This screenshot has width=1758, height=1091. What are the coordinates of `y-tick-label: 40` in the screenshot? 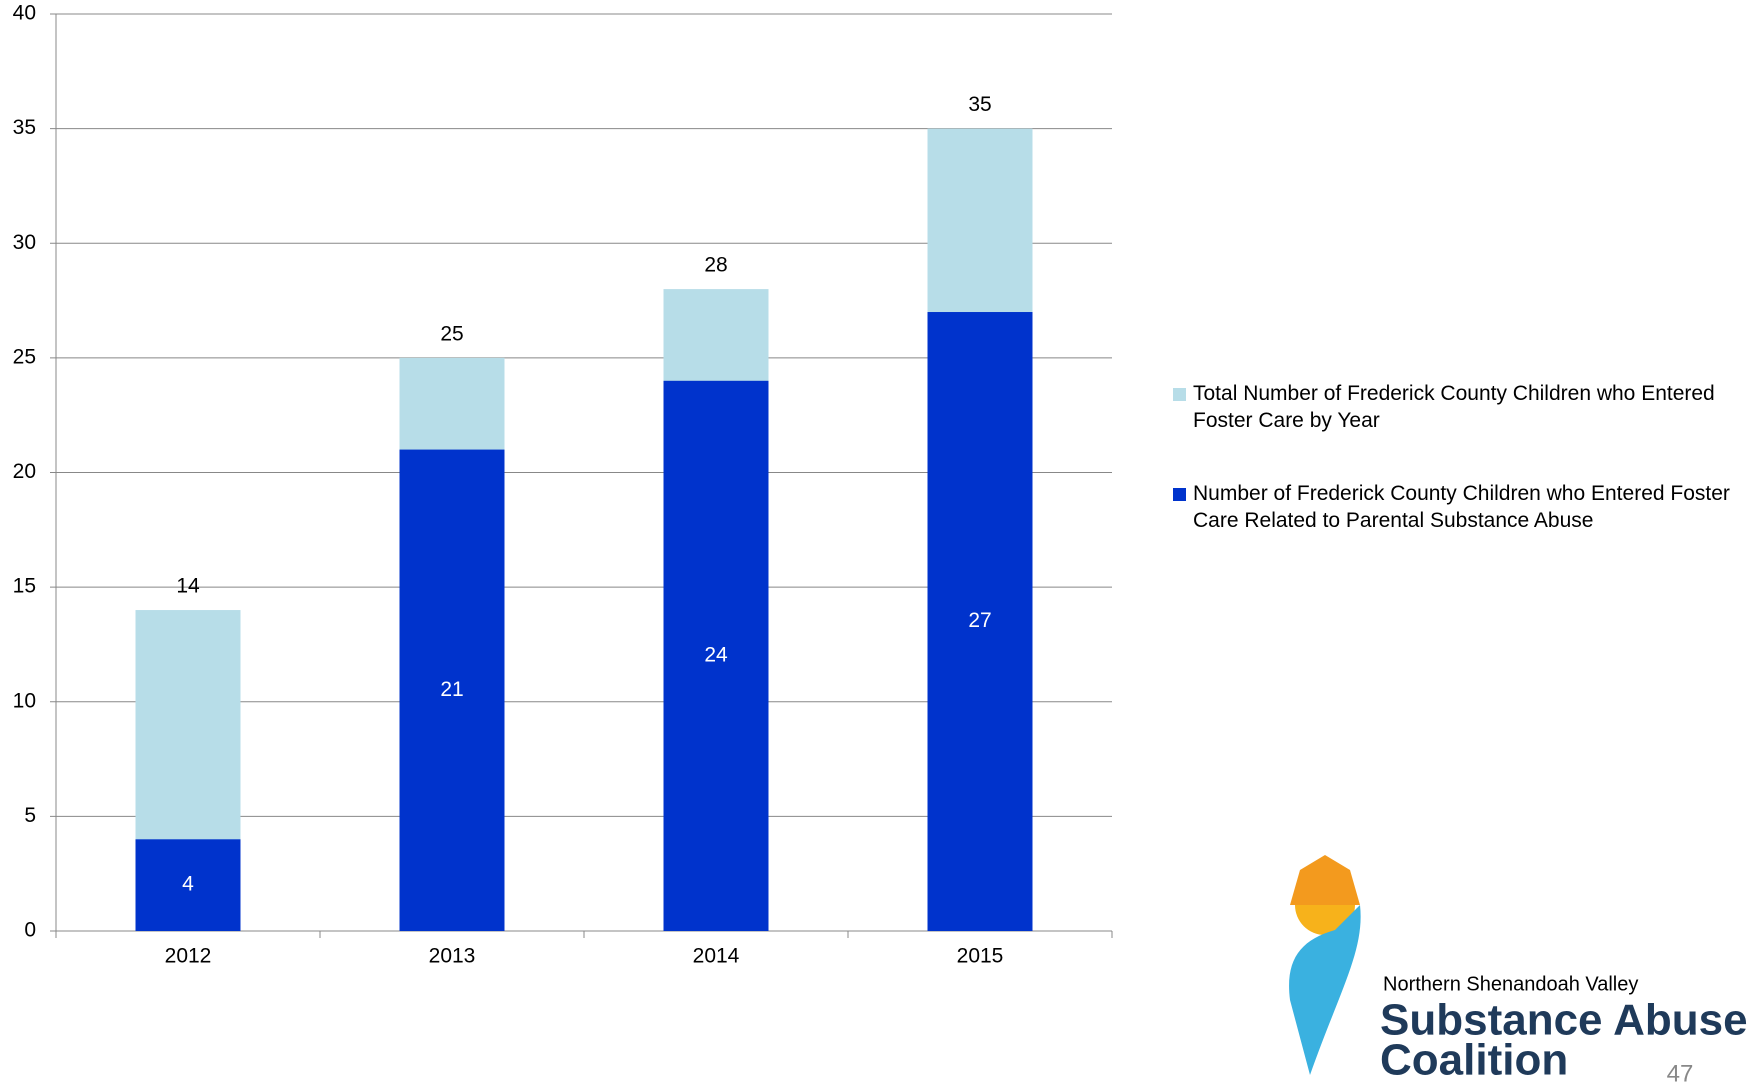 It's located at (24, 13).